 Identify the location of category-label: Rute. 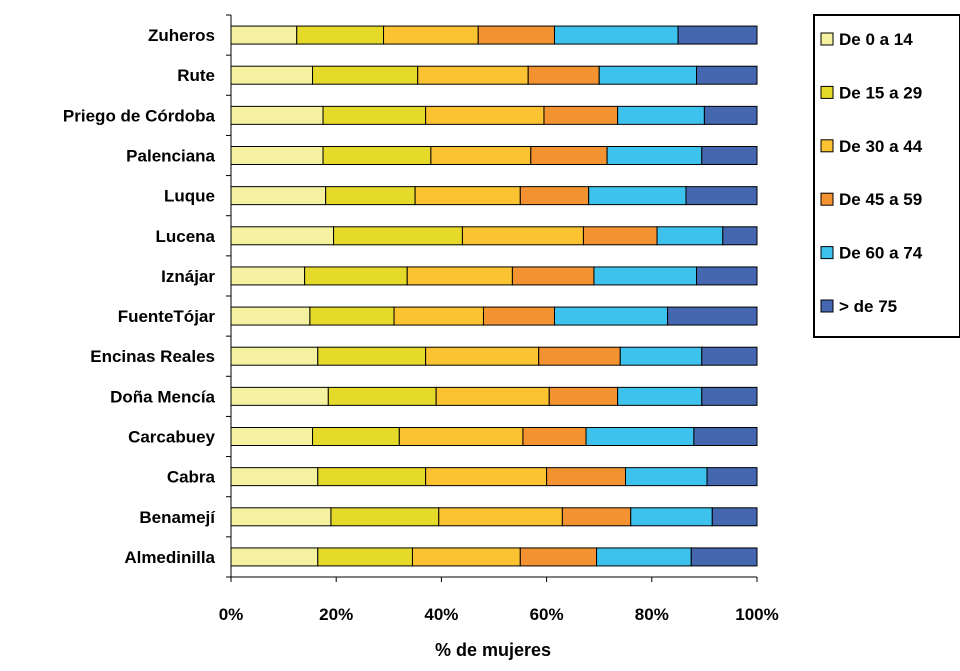
(196, 75).